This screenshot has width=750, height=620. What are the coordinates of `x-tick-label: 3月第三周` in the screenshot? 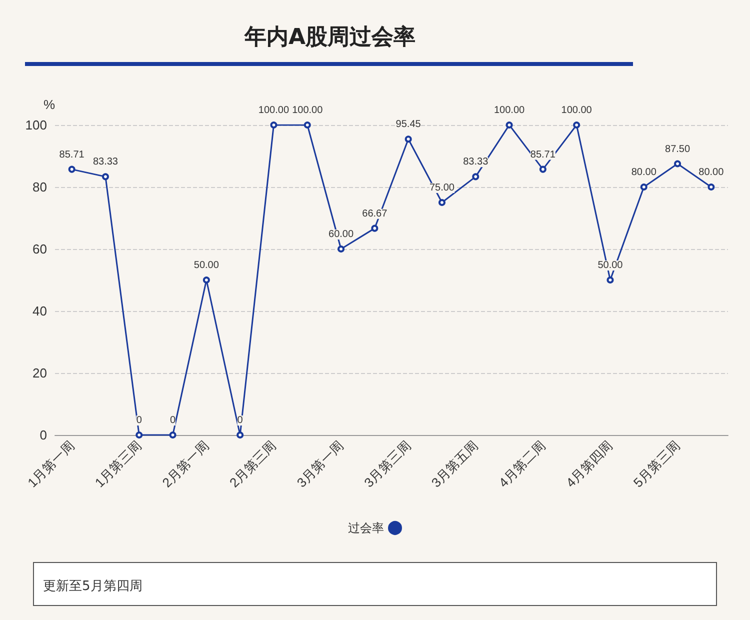 It's located at (387, 464).